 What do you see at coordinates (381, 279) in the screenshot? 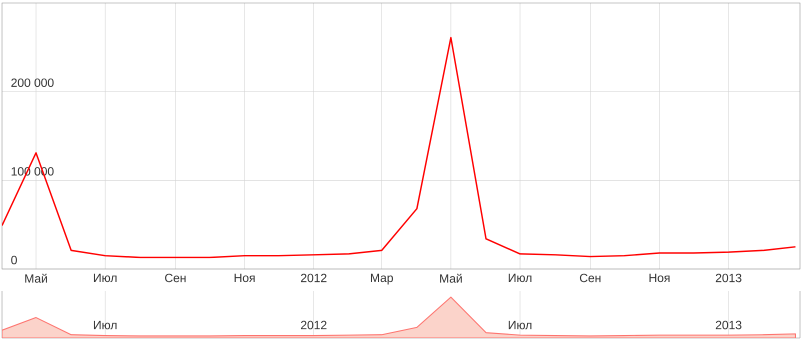
I see `x-tick-label: Мар` at bounding box center [381, 279].